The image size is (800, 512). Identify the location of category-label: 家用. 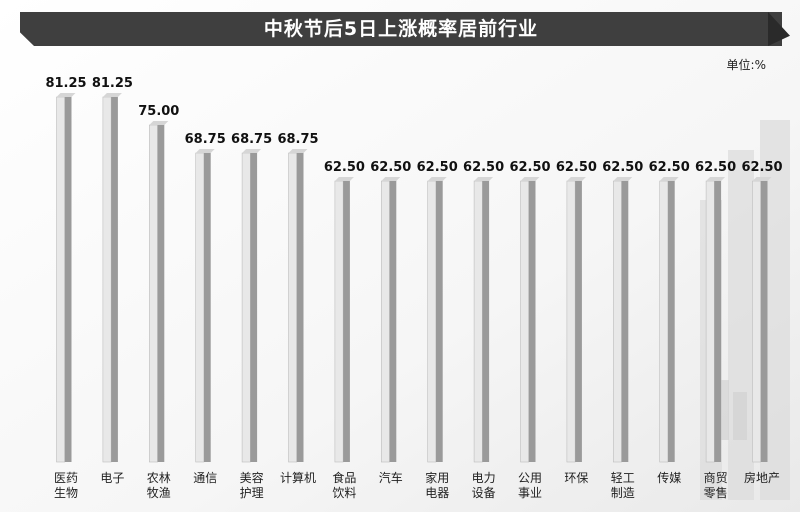
(437, 477).